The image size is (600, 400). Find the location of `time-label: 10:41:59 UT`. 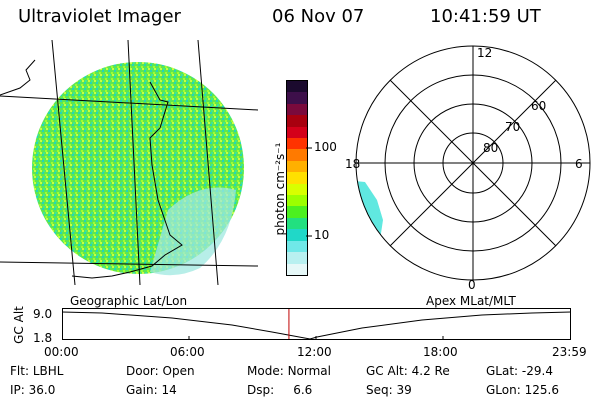

time-label: 10:41:59 UT is located at coordinates (485, 16).